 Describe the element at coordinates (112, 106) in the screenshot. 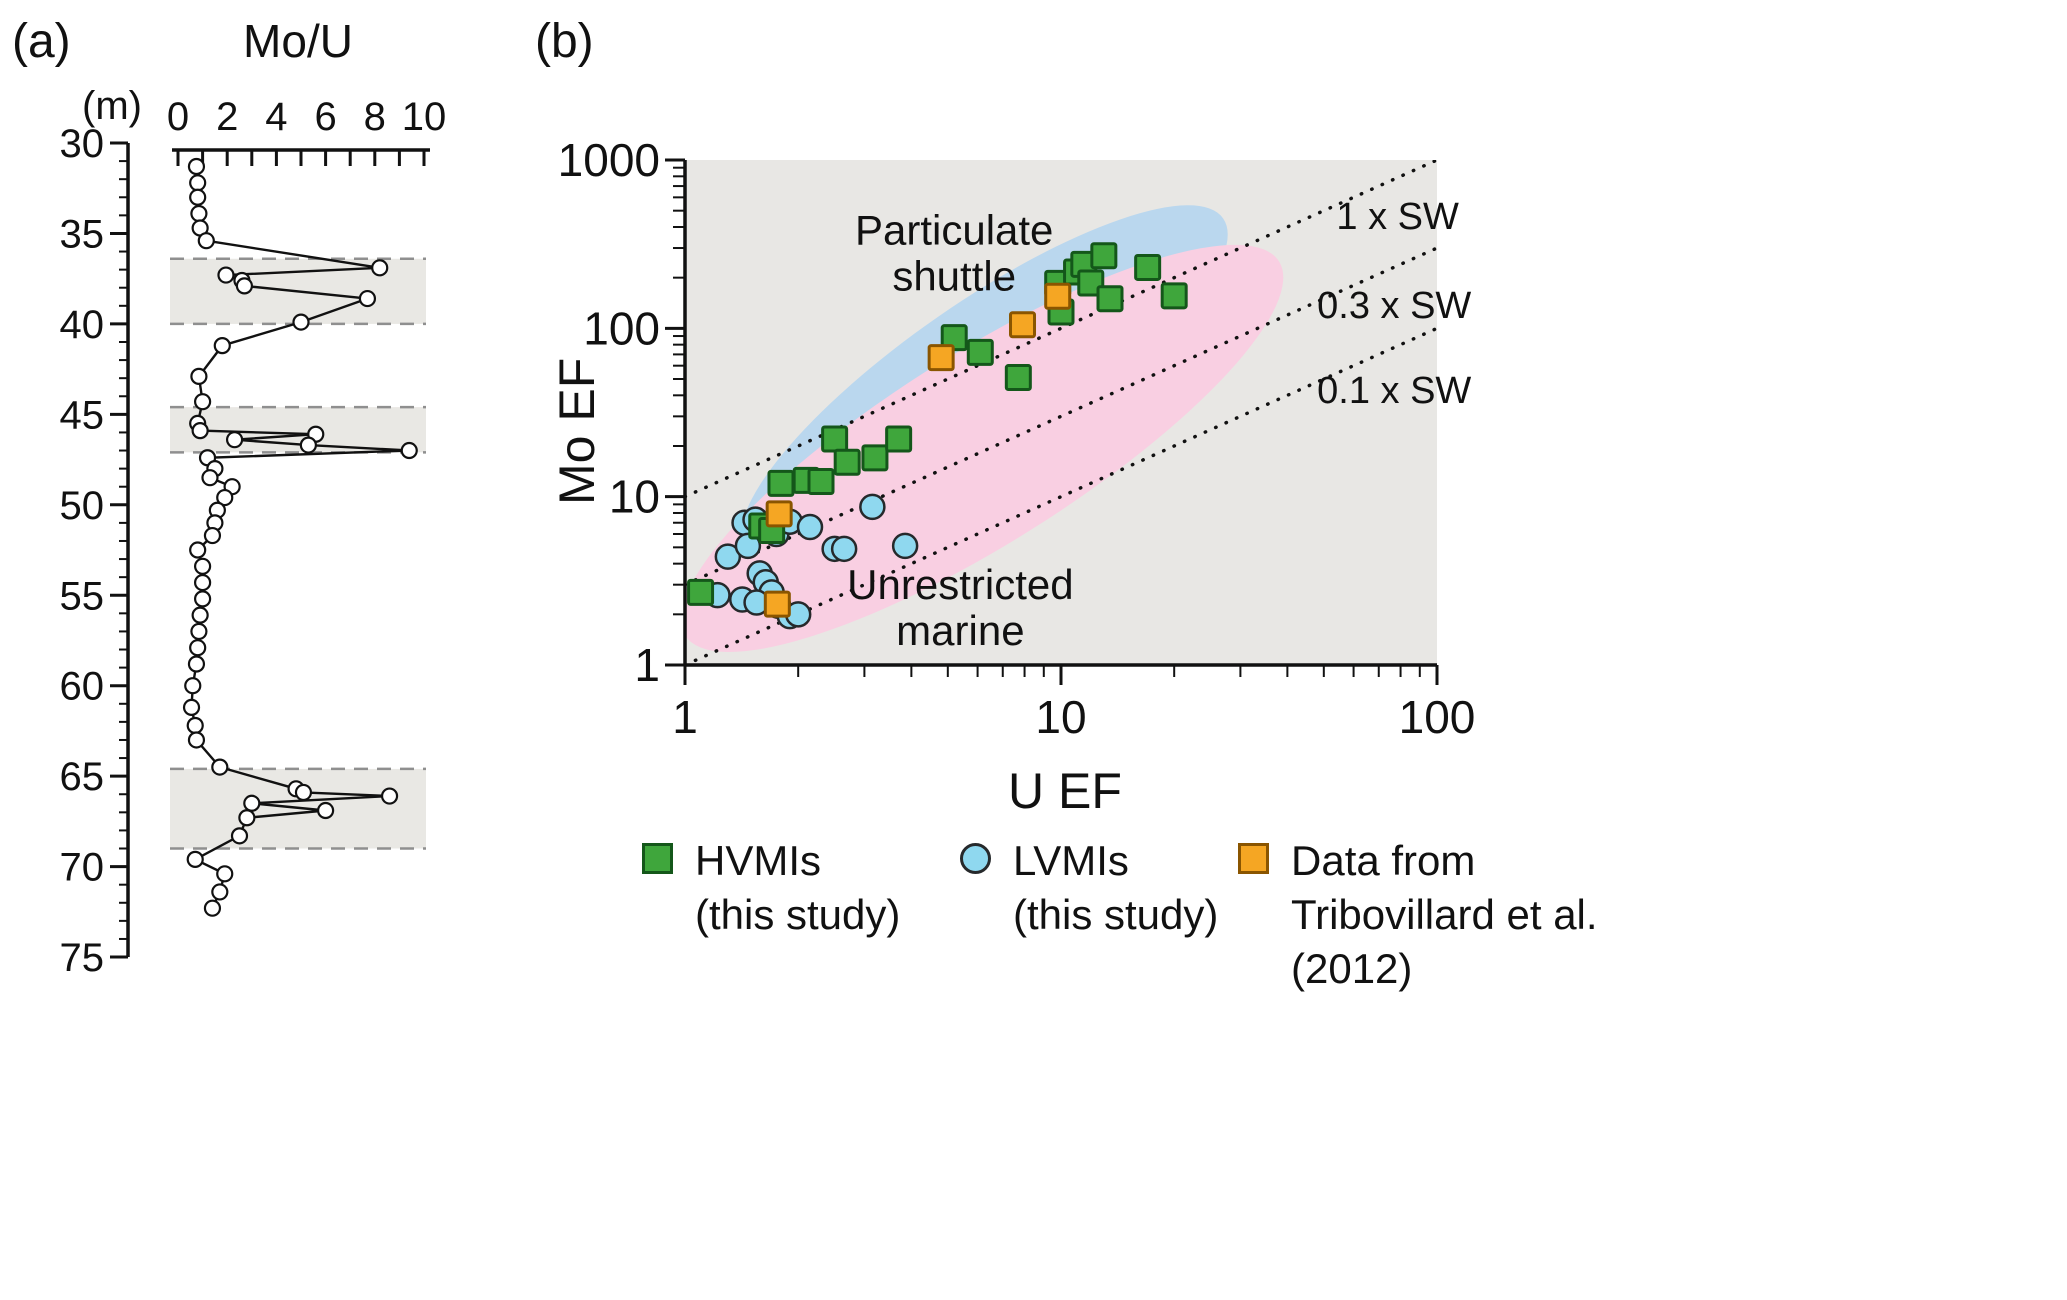

I see `panel-a-depth-unit-label: (m)` at that location.